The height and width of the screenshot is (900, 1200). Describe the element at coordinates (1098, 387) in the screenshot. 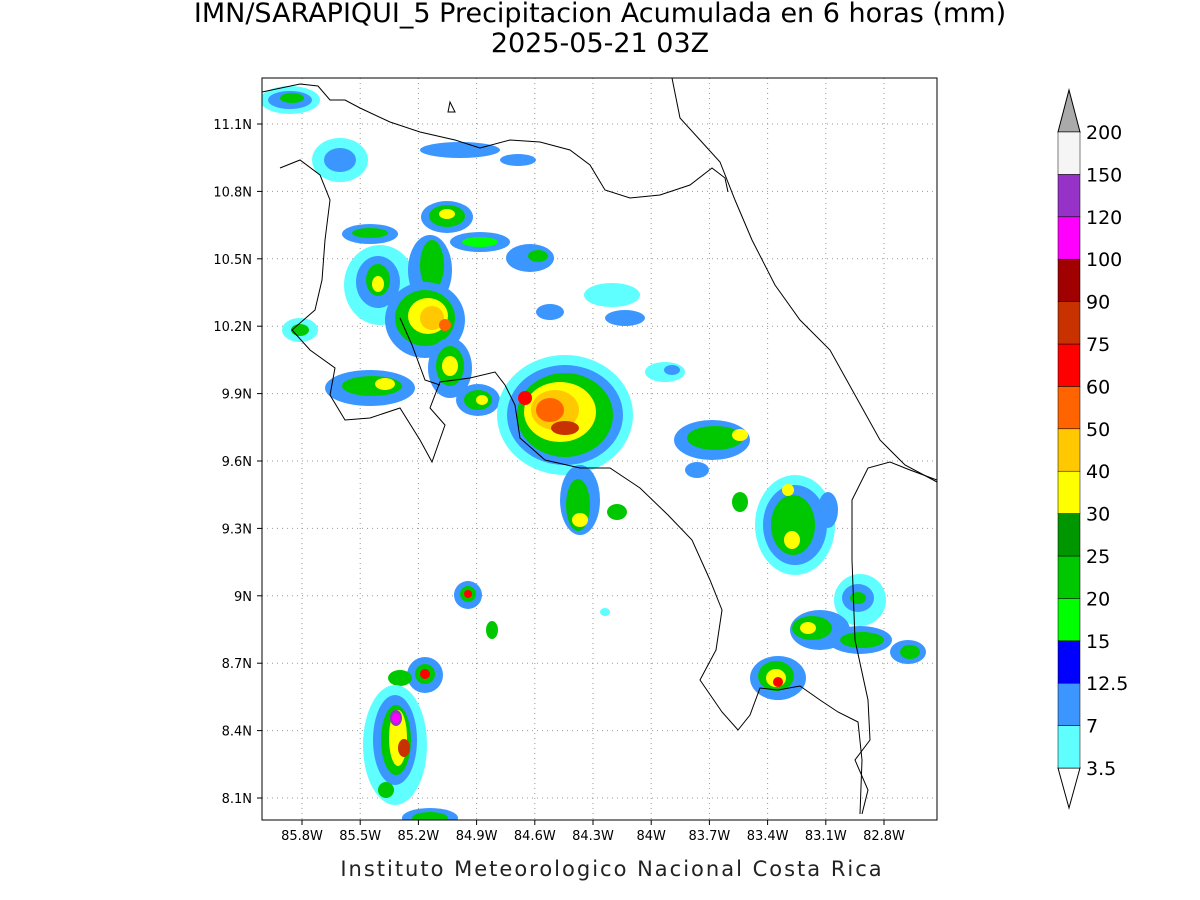

I see `colorbar-label: 60` at that location.